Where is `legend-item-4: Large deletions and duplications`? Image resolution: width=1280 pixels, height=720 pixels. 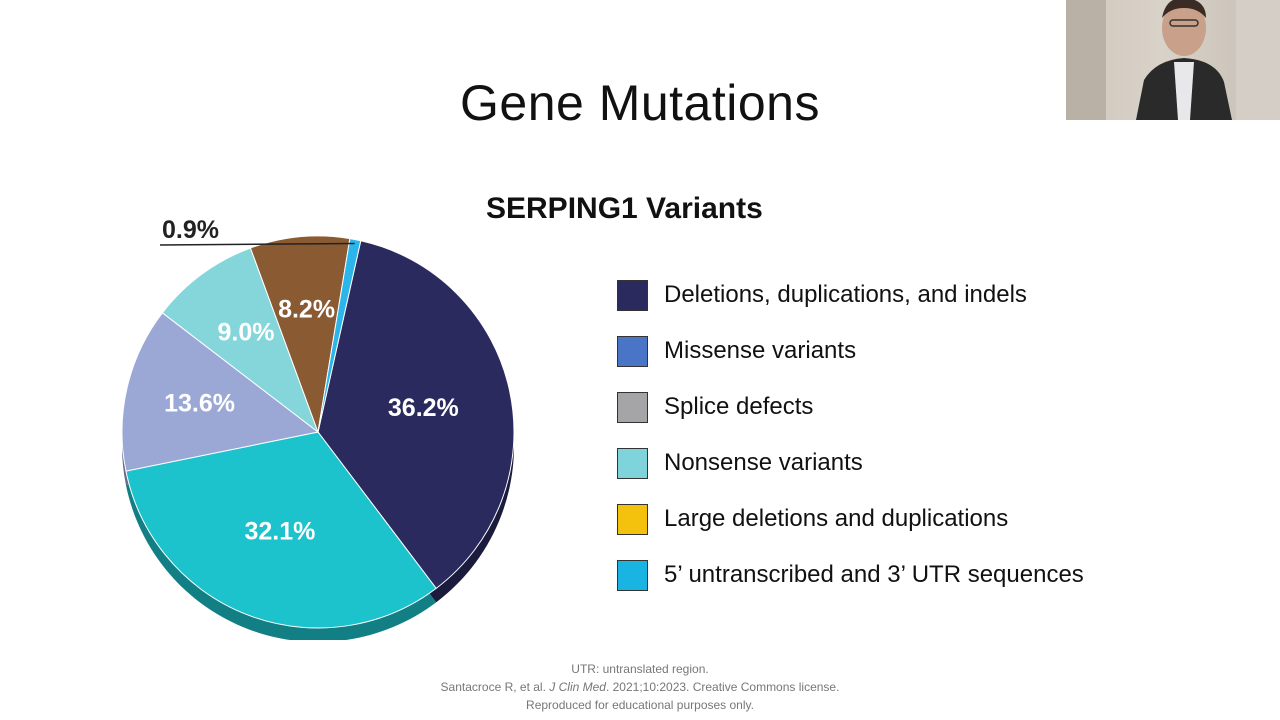
legend-item-4: Large deletions and duplications is located at coordinates (850, 519).